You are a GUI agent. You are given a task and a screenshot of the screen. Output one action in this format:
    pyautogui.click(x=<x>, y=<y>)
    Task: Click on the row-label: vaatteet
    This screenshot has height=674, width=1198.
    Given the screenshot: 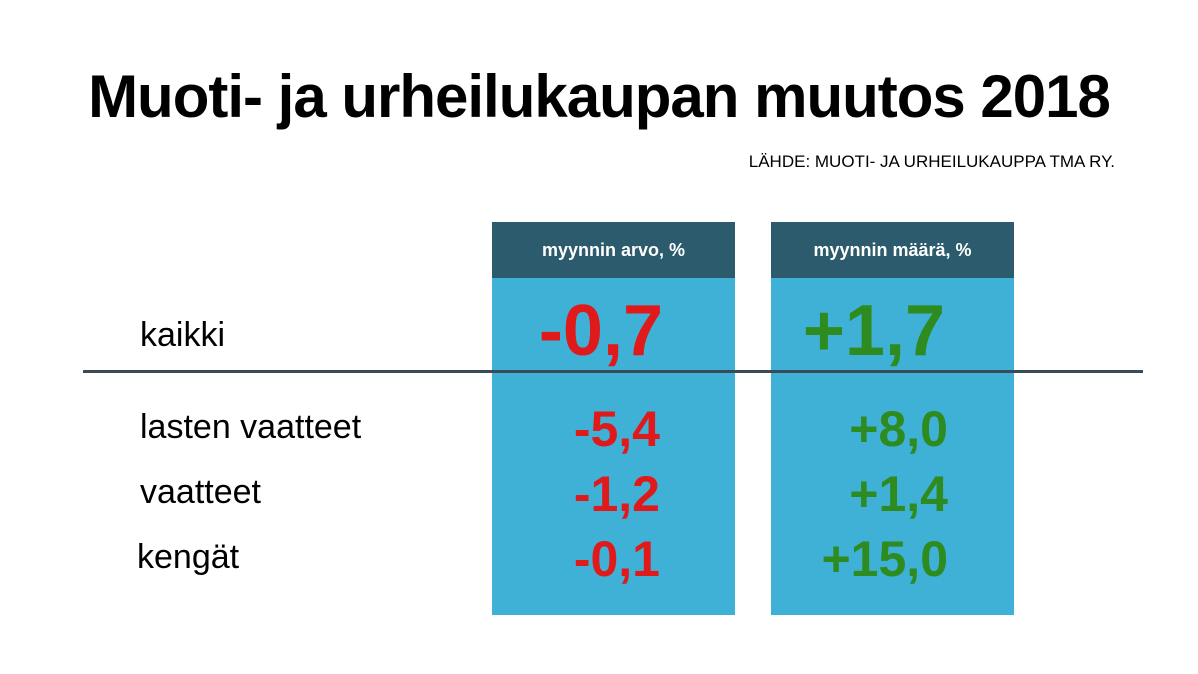 What is the action you would take?
    pyautogui.click(x=200, y=492)
    